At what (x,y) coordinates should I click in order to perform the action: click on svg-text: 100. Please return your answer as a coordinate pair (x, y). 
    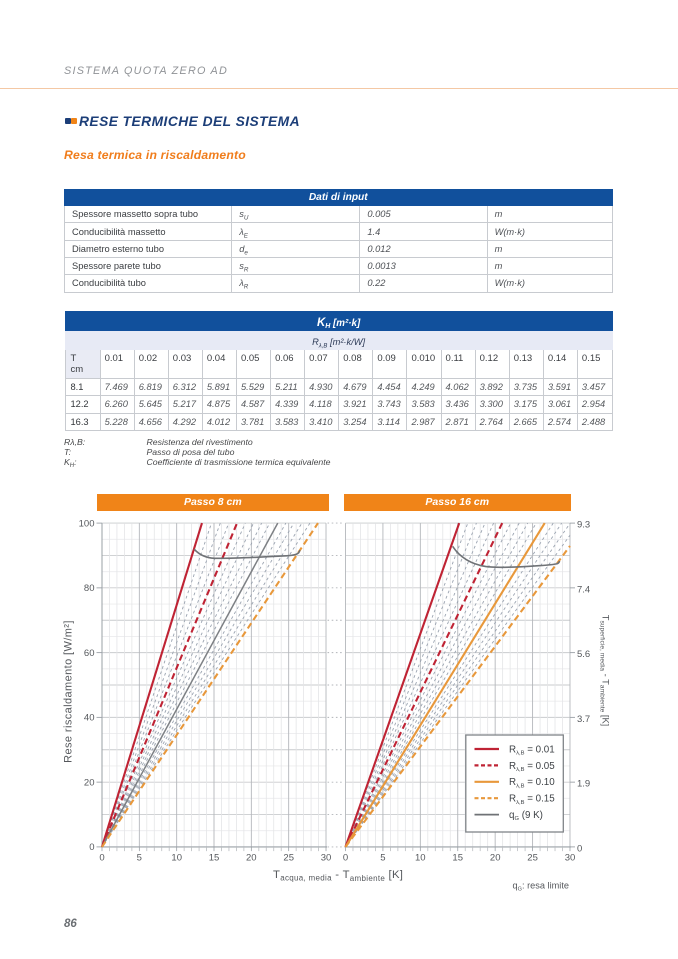
    Looking at the image, I should click on (87, 523).